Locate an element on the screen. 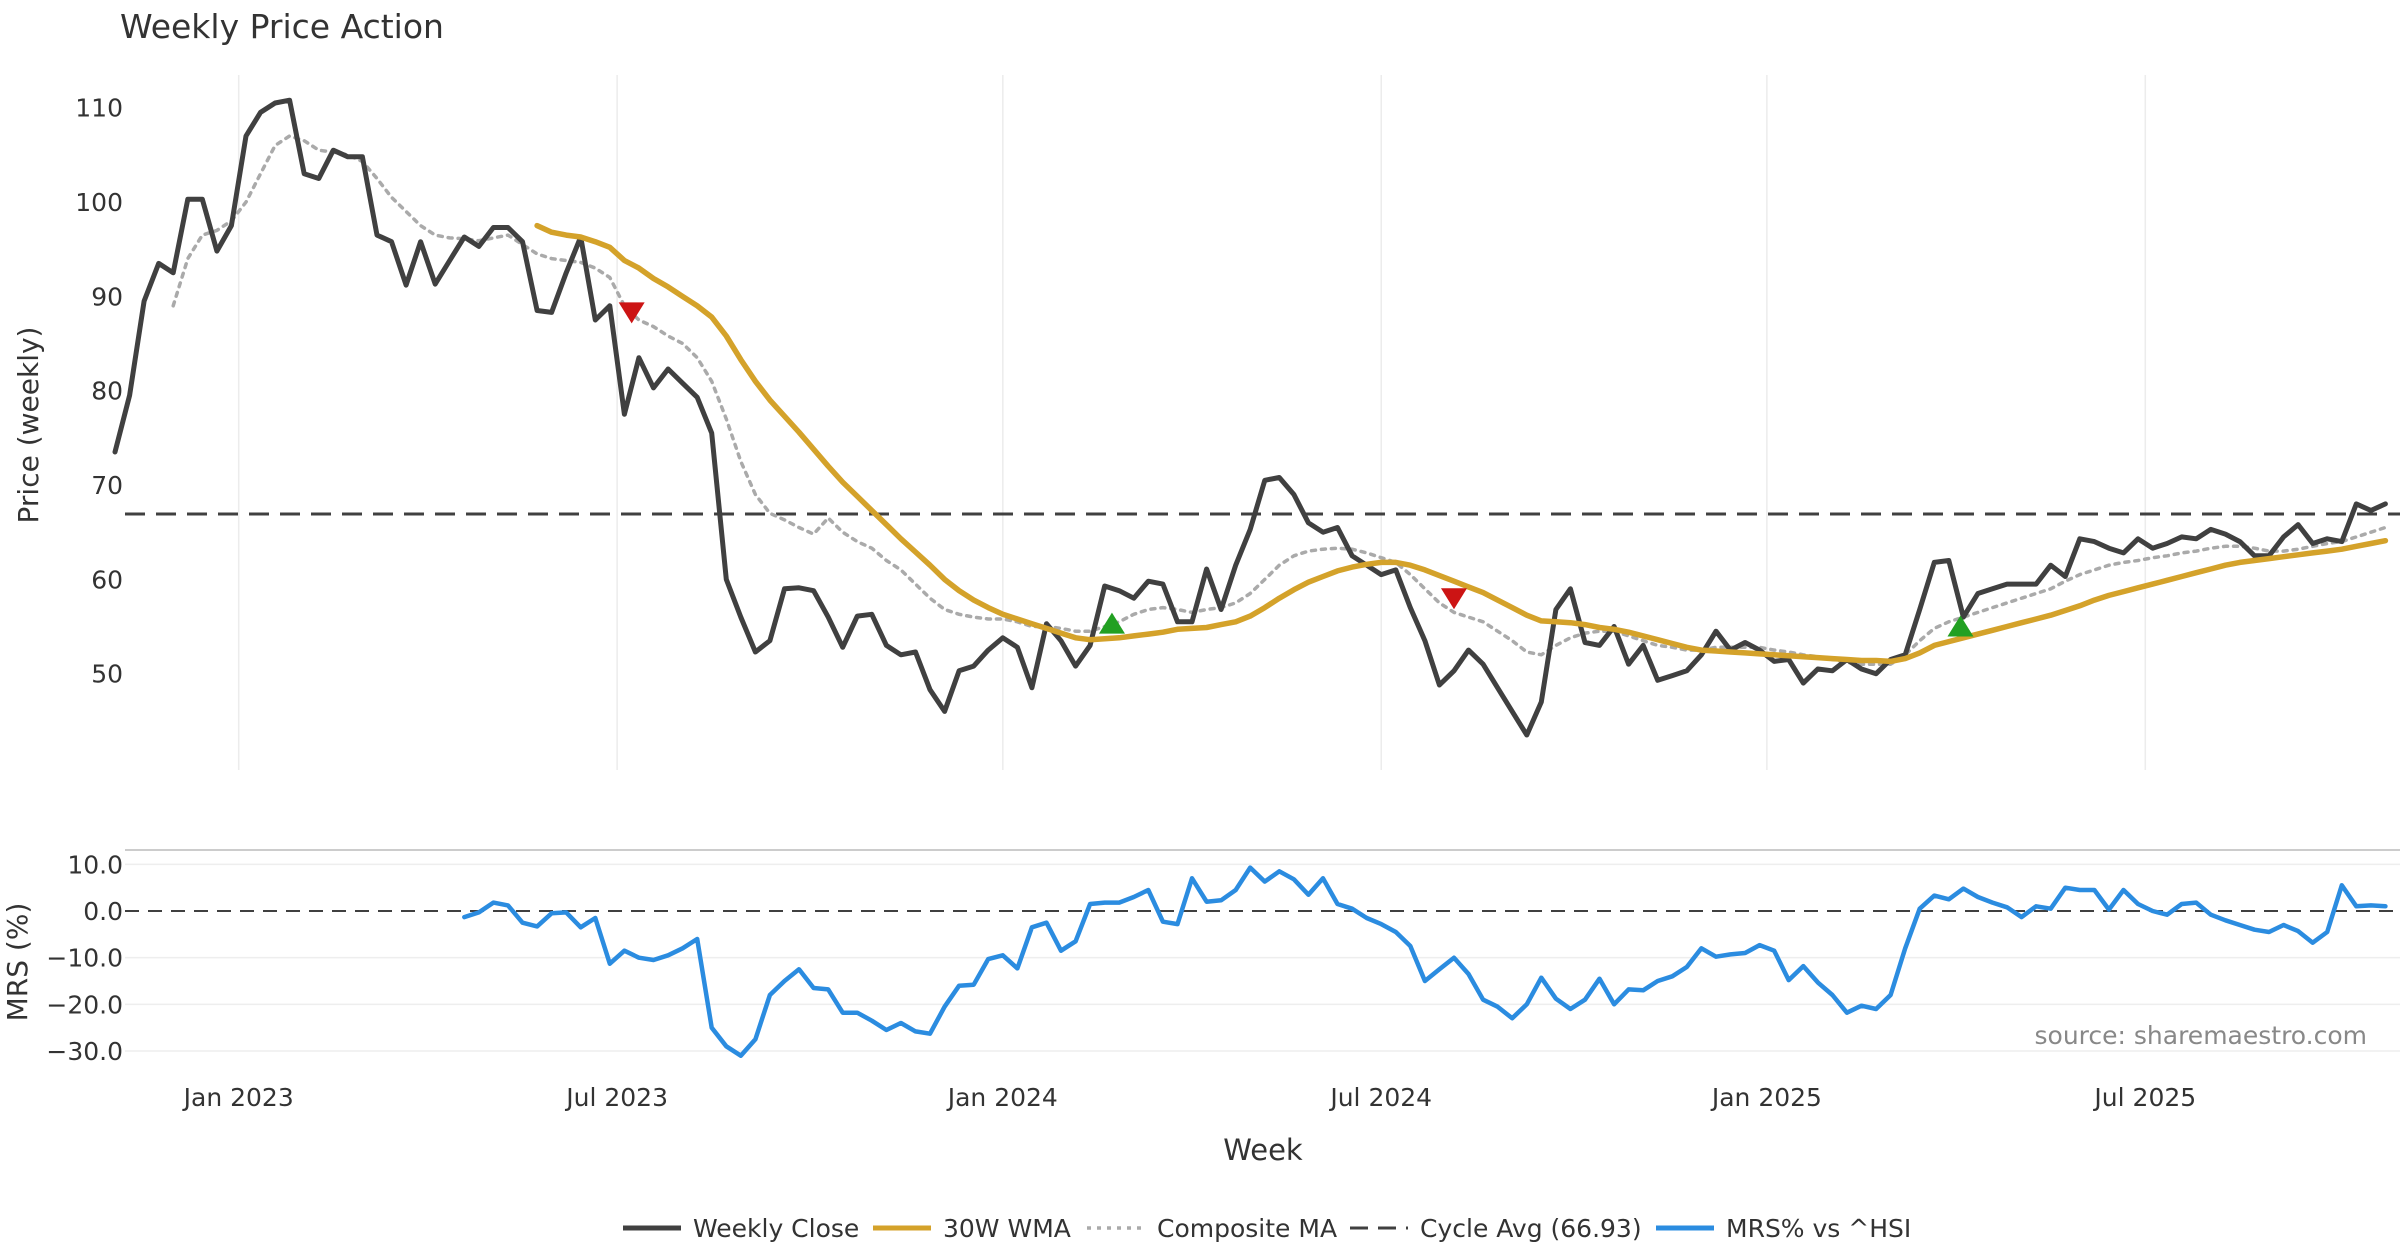  price-axis-label: Price (weekly) is located at coordinates (28, 425).